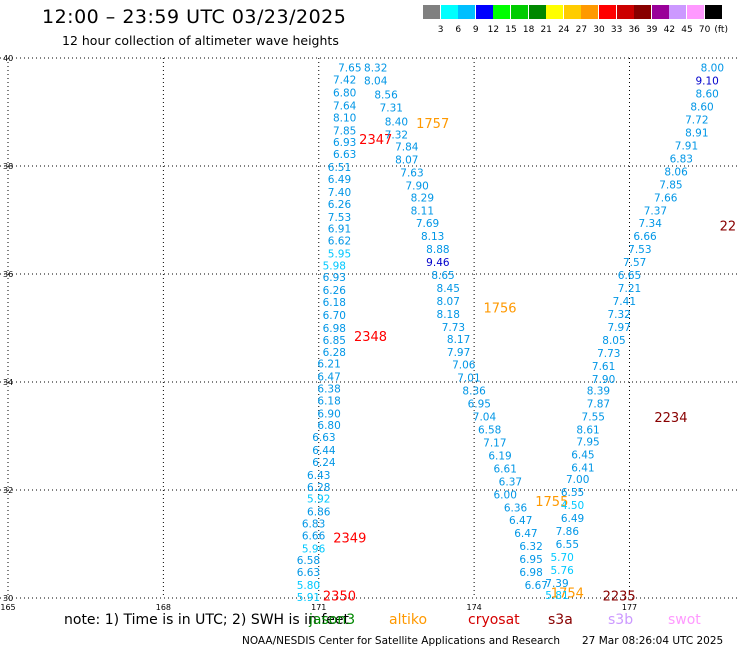 This screenshot has height=650, width=740. What do you see at coordinates (406, 161) in the screenshot?
I see `wave-height-point: 8.07` at bounding box center [406, 161].